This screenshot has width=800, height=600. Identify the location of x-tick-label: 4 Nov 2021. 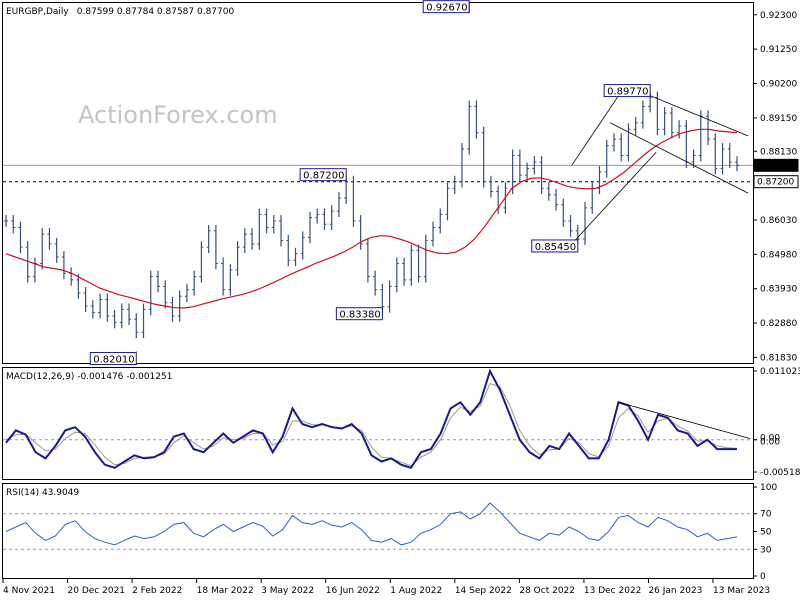
(29, 591).